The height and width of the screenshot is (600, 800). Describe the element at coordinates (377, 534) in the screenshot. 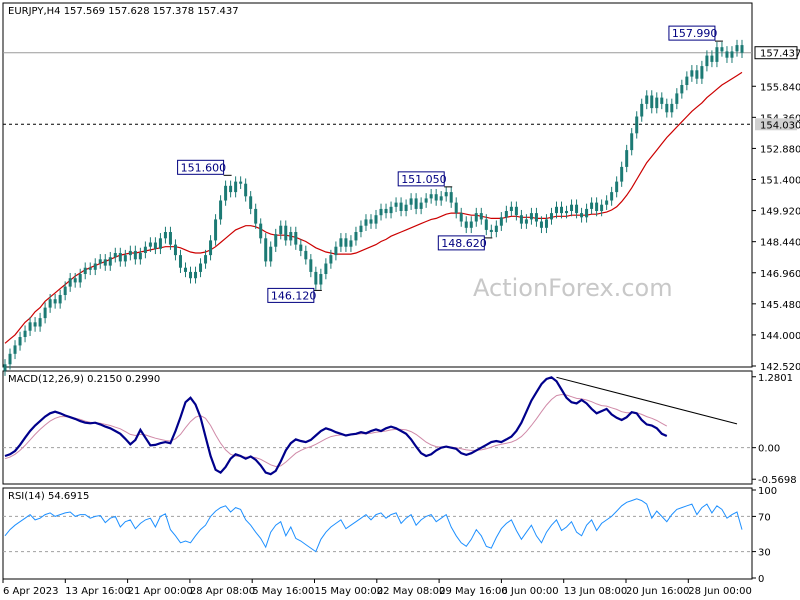

I see `rsi-levels` at that location.